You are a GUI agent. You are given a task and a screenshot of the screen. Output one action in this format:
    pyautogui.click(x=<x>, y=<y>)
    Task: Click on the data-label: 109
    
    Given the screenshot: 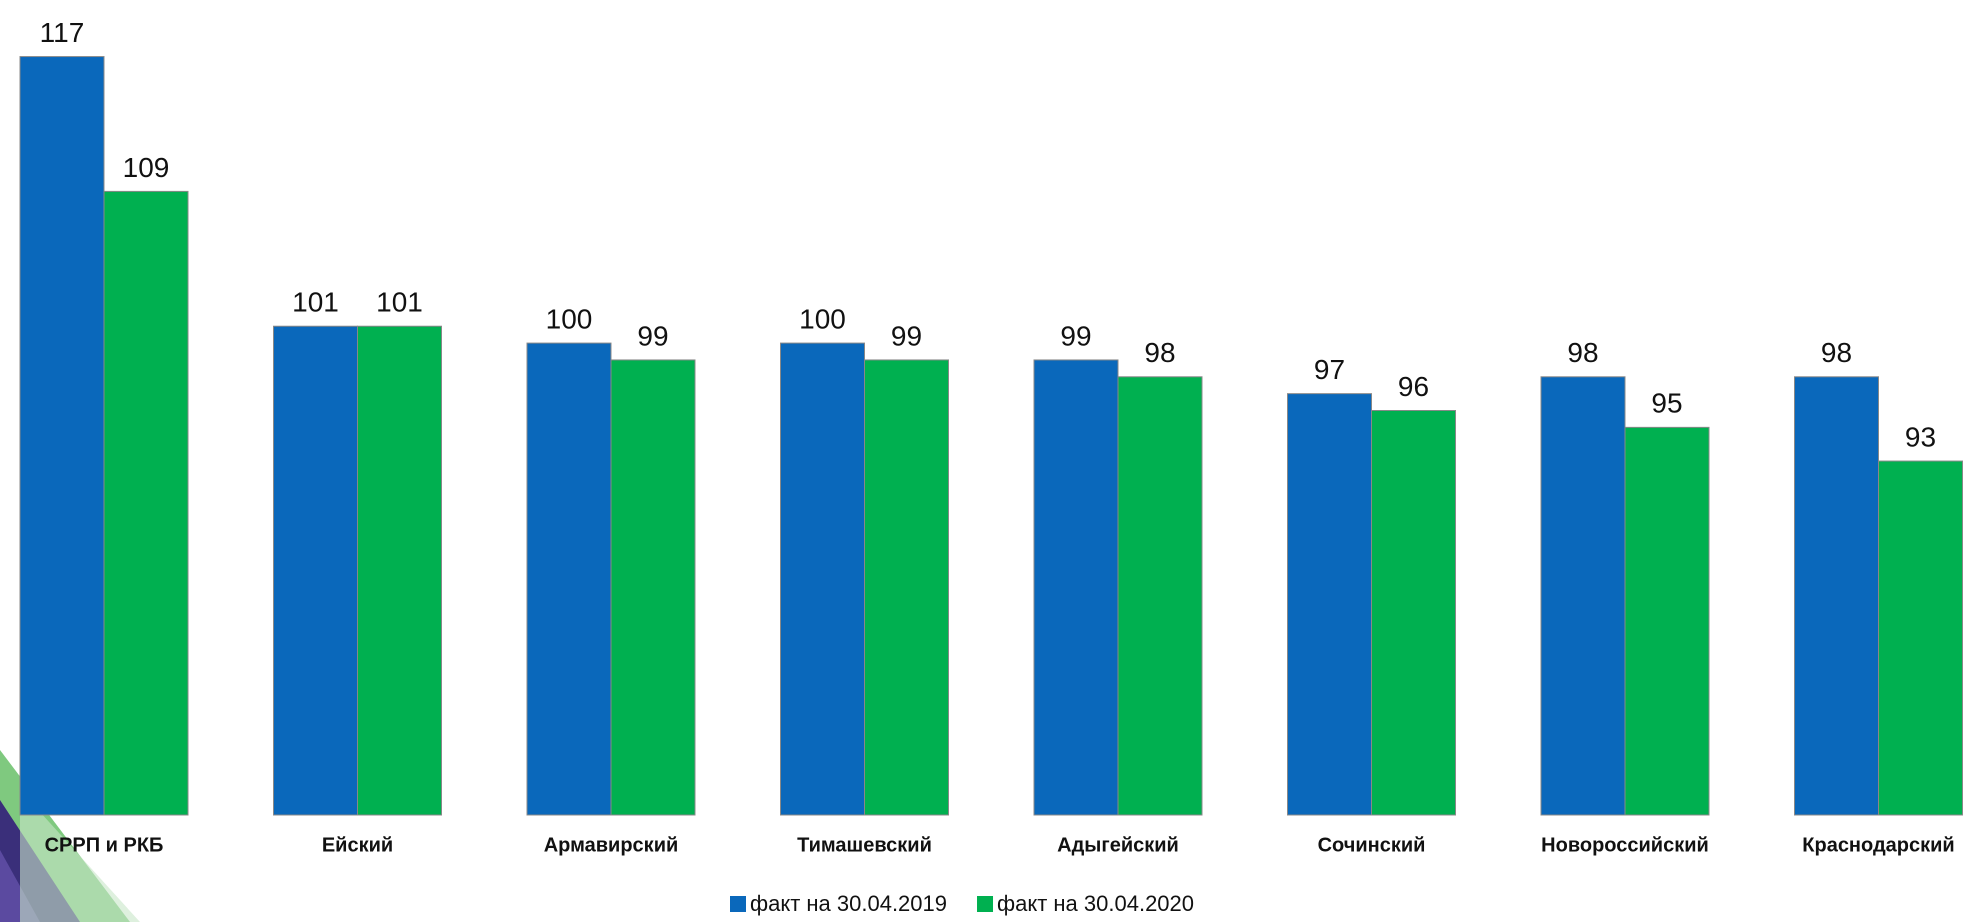 What is the action you would take?
    pyautogui.click(x=146, y=167)
    